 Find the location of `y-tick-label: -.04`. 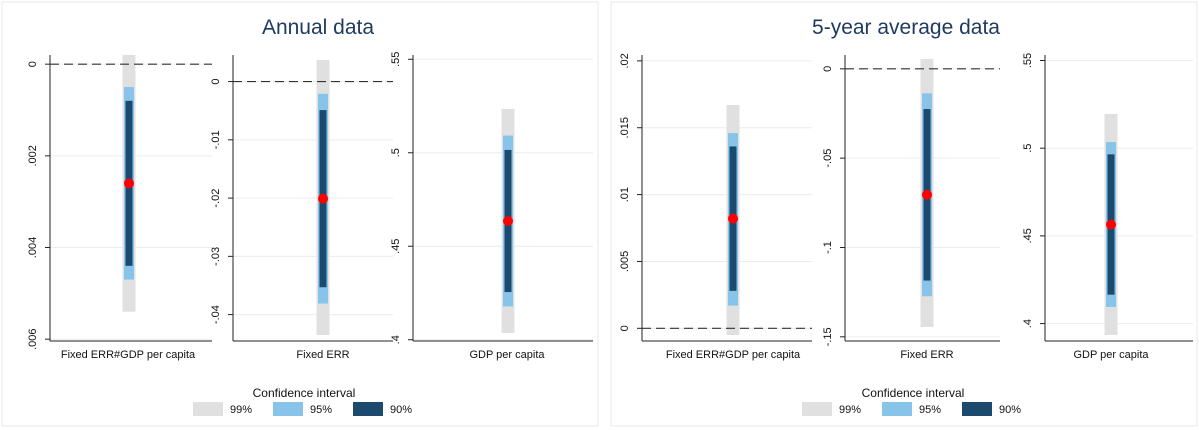

y-tick-label: -.04 is located at coordinates (216, 314).